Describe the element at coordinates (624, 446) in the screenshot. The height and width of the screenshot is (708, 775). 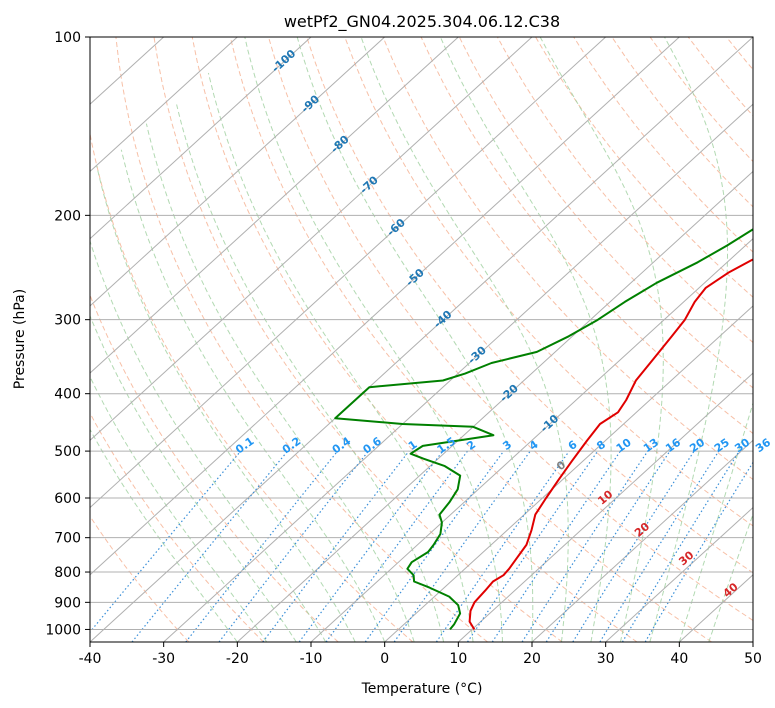
I see `mixing-ratio-label: 10` at that location.